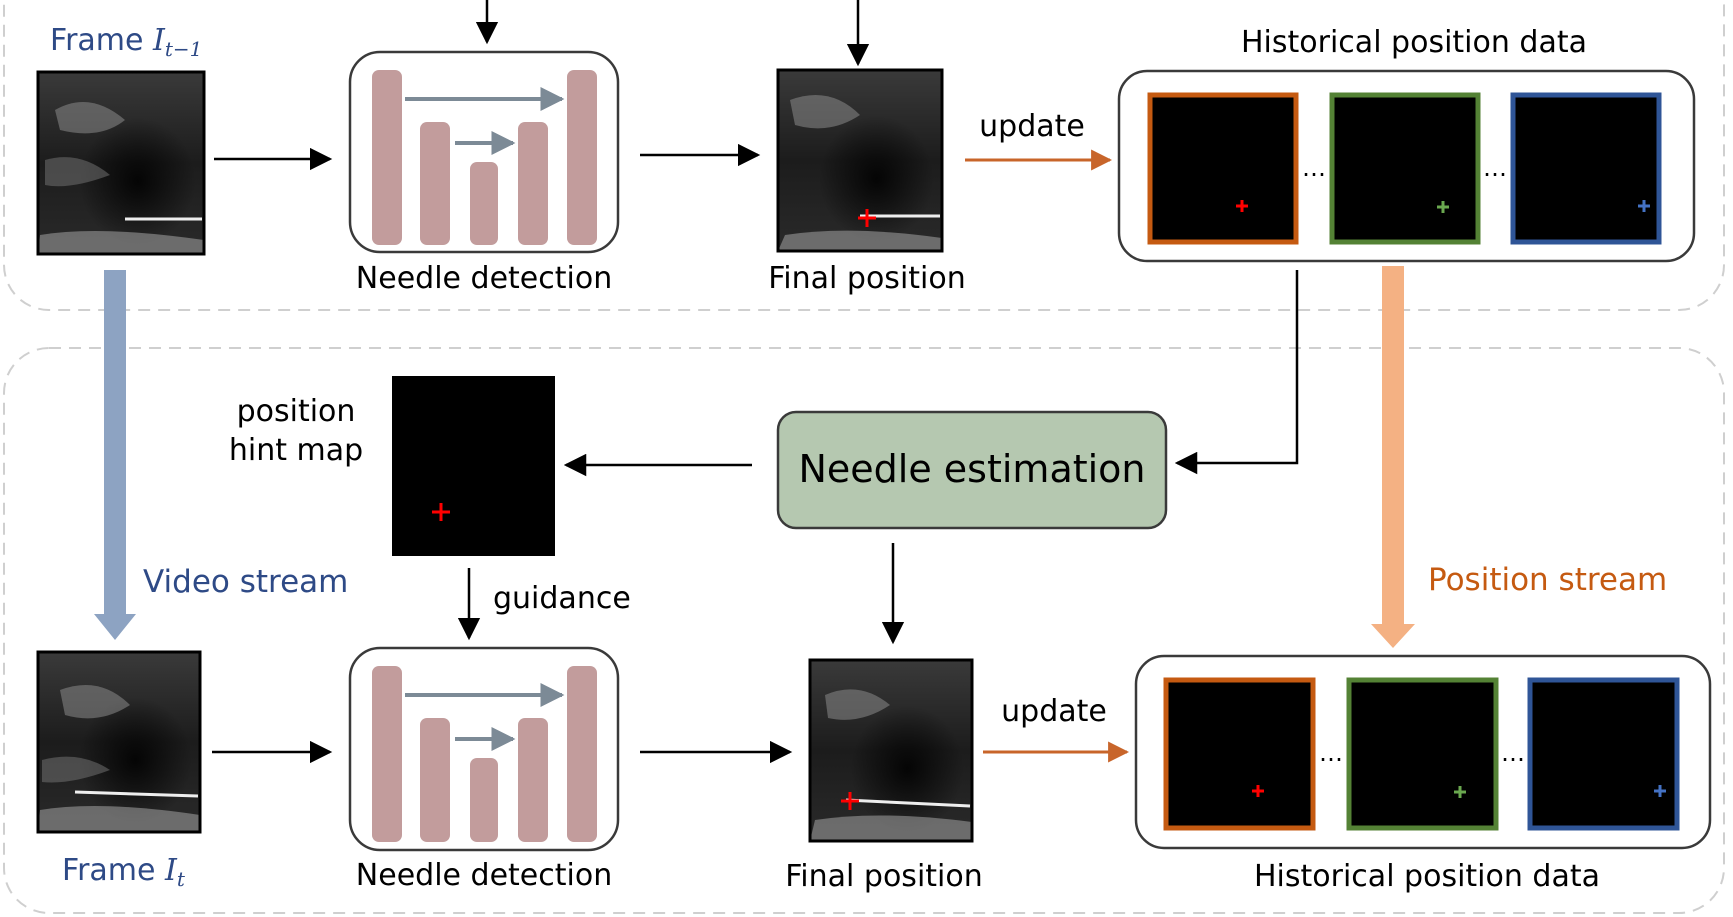 The image size is (1733, 917). Describe the element at coordinates (296, 411) in the screenshot. I see `hint-map-label-line1: position` at that location.